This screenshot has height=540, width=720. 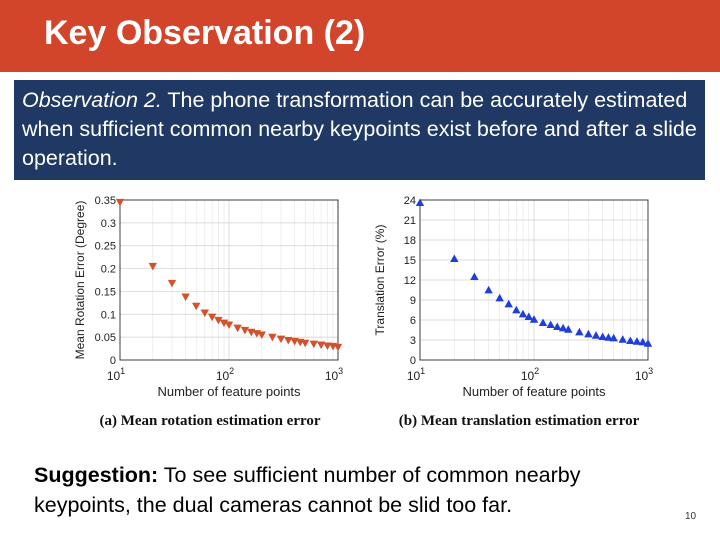 What do you see at coordinates (410, 261) in the screenshot?
I see `y-tick-label: 15` at bounding box center [410, 261].